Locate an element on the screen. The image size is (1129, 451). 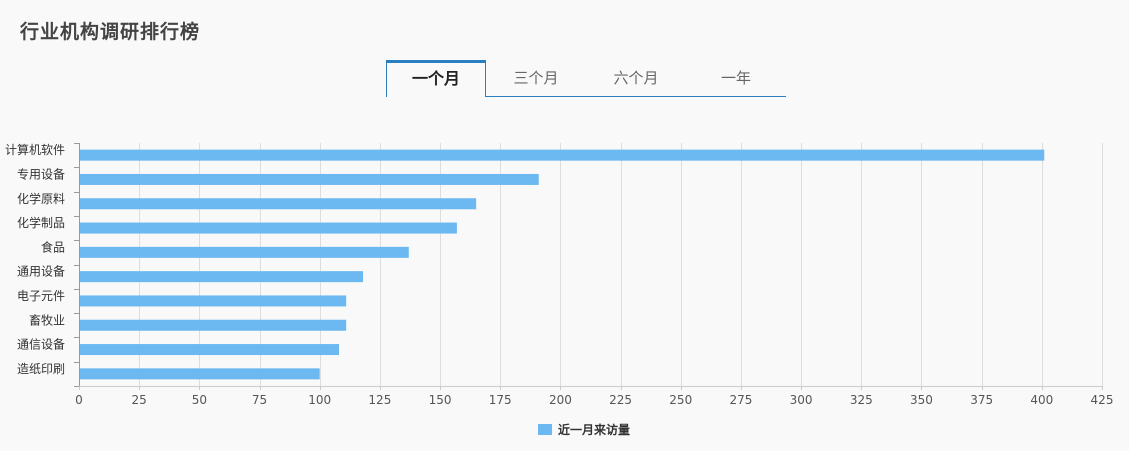
x-tick-label: 375 is located at coordinates (981, 400).